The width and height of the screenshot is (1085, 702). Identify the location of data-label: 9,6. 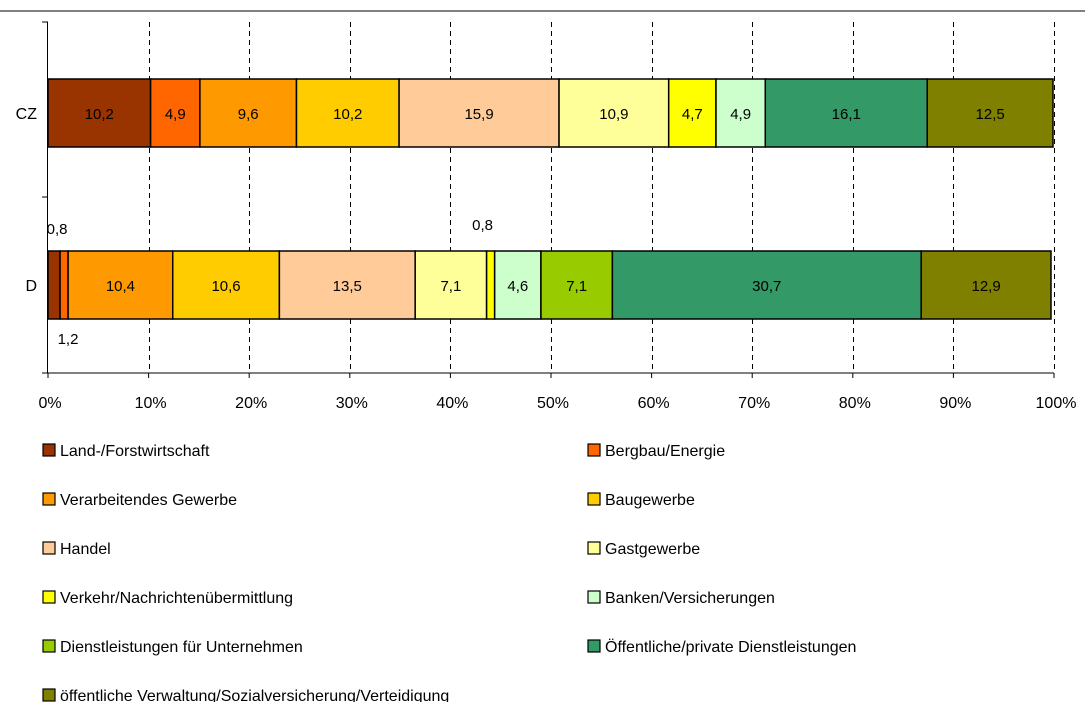
(248, 114).